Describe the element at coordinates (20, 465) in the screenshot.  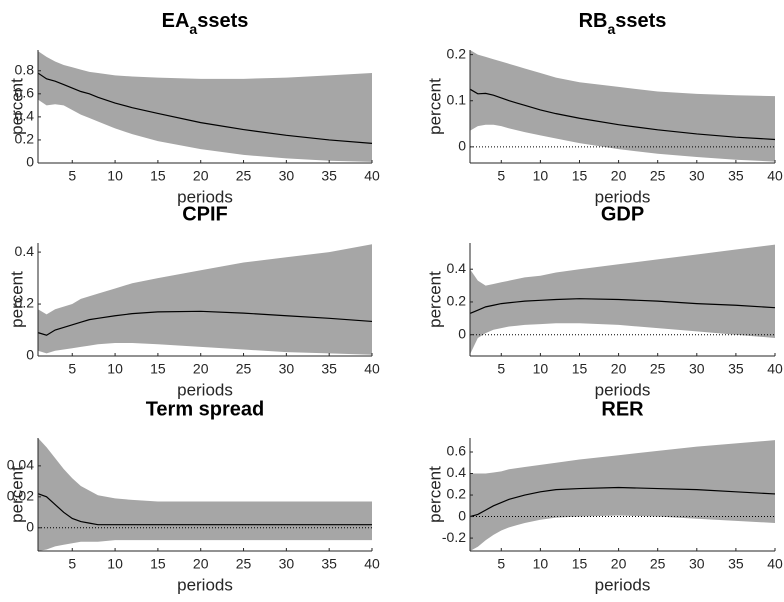
I see `y-tick-label: 0.04` at that location.